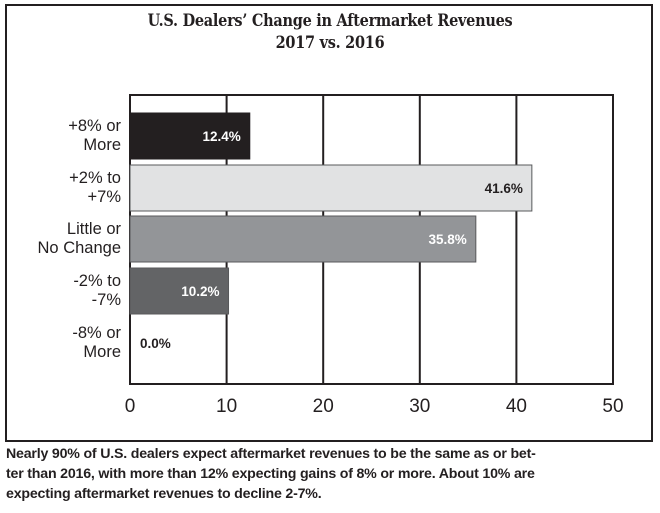 This screenshot has width=660, height=513. What do you see at coordinates (97, 281) in the screenshot?
I see `category-label: -2% to` at bounding box center [97, 281].